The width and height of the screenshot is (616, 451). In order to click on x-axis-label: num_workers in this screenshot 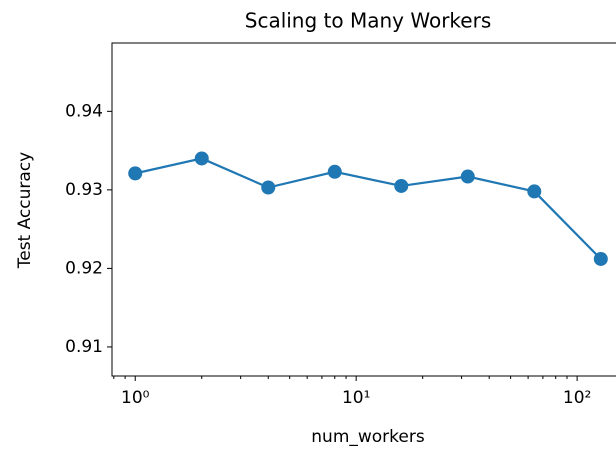, I will do `click(368, 437)`.